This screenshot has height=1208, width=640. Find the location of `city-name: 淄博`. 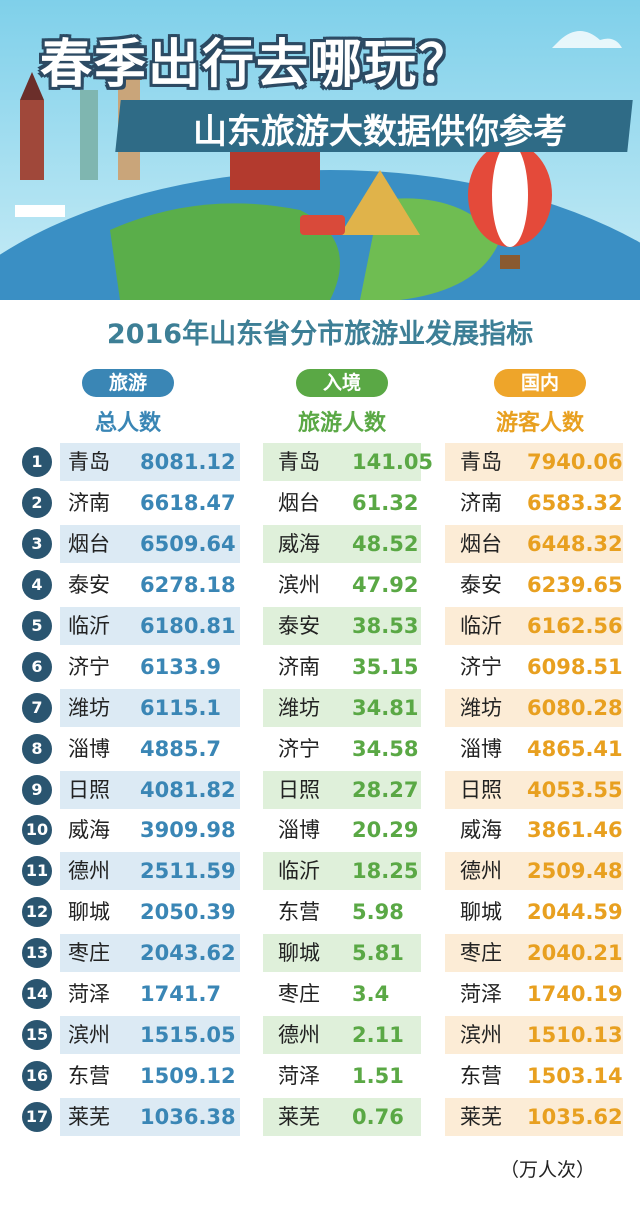

city-name: 淄博 is located at coordinates (481, 748).